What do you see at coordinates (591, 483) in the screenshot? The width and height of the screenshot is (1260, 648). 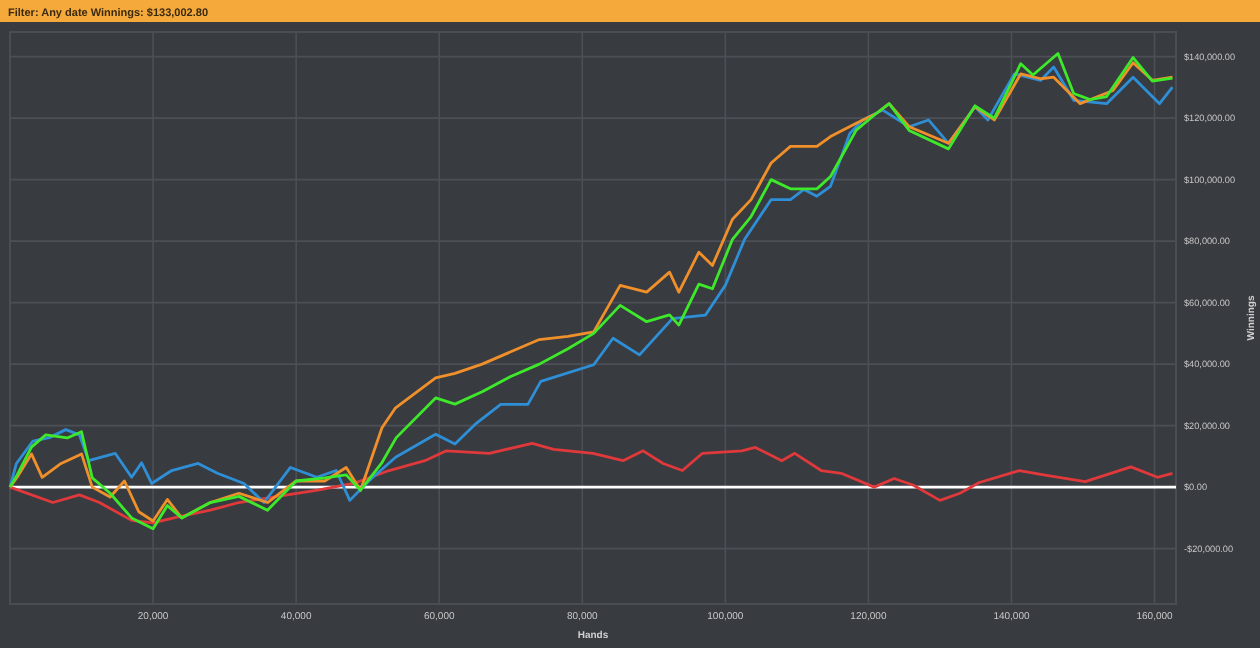 I see `line-series` at bounding box center [591, 483].